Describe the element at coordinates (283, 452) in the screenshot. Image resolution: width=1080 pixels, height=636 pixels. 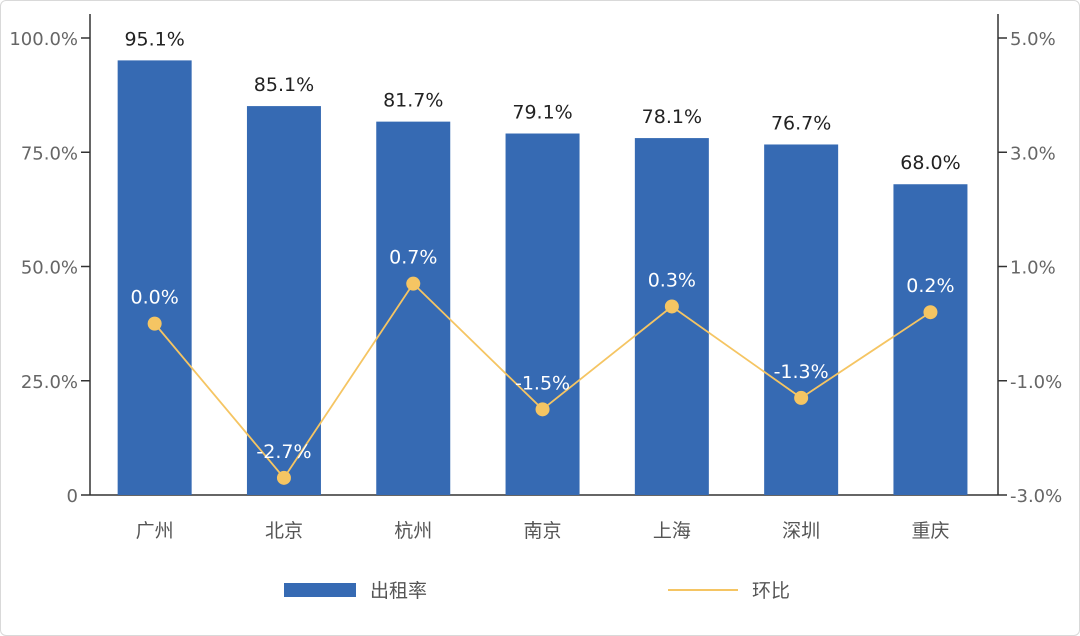
I see `line-data-label: -2.7%` at that location.